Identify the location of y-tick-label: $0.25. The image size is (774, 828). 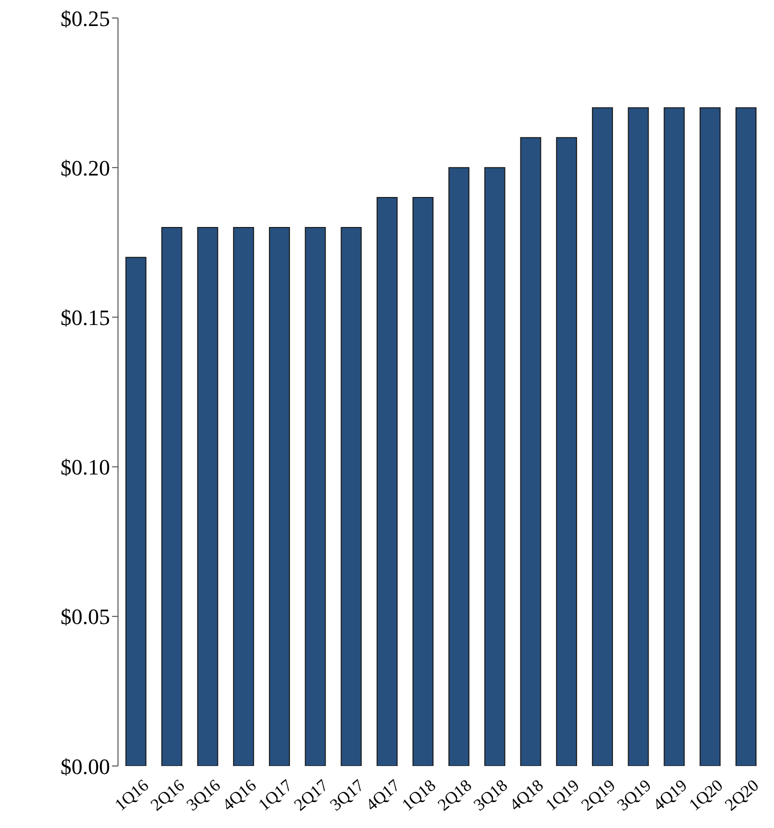
(85, 18).